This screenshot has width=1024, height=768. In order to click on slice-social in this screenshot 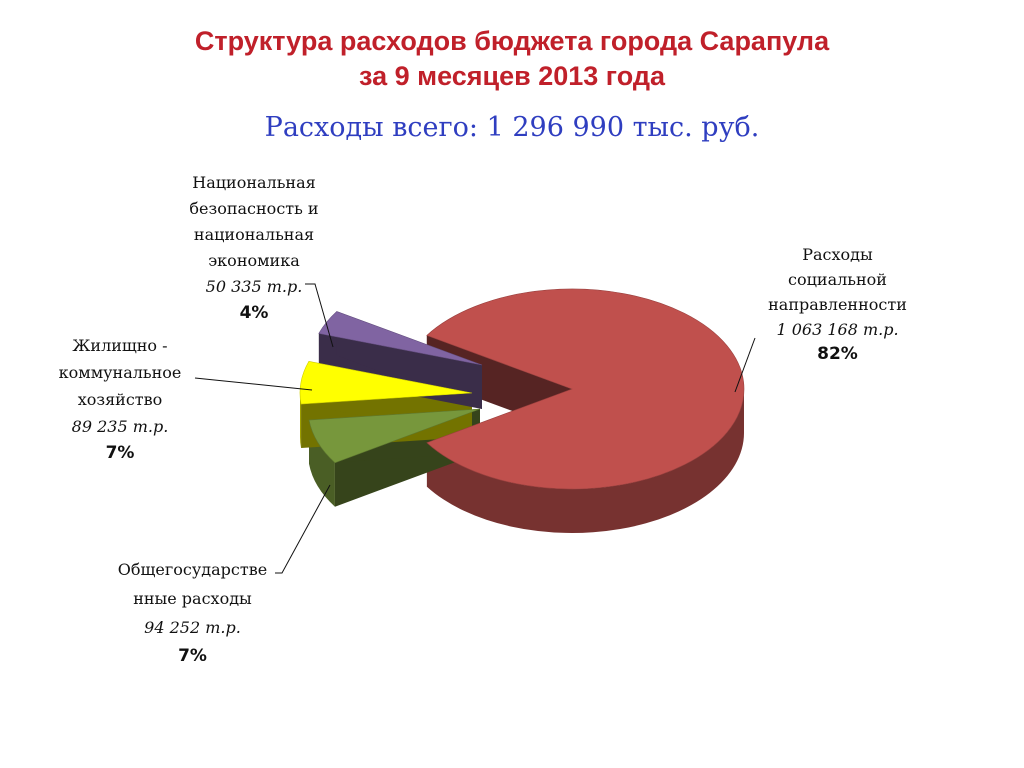, I will do `click(585, 389)`.